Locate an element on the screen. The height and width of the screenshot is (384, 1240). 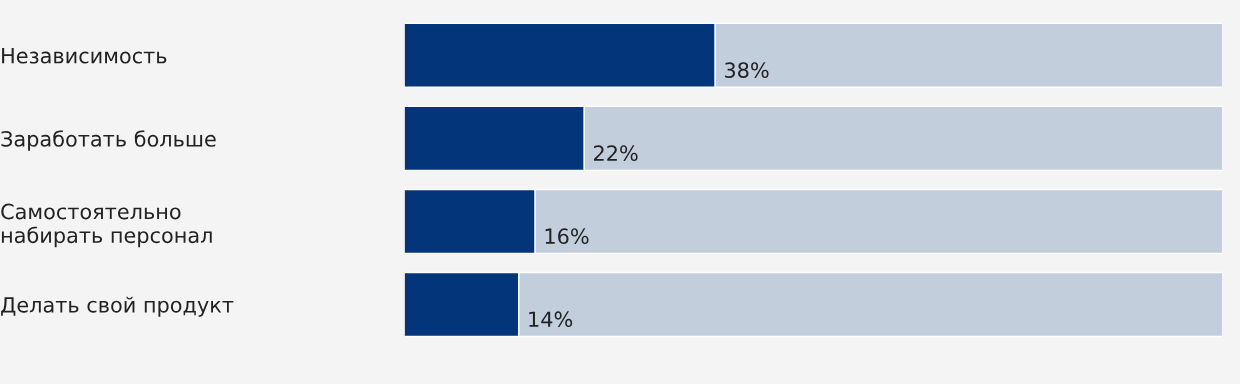
data-label: 16% is located at coordinates (567, 236).